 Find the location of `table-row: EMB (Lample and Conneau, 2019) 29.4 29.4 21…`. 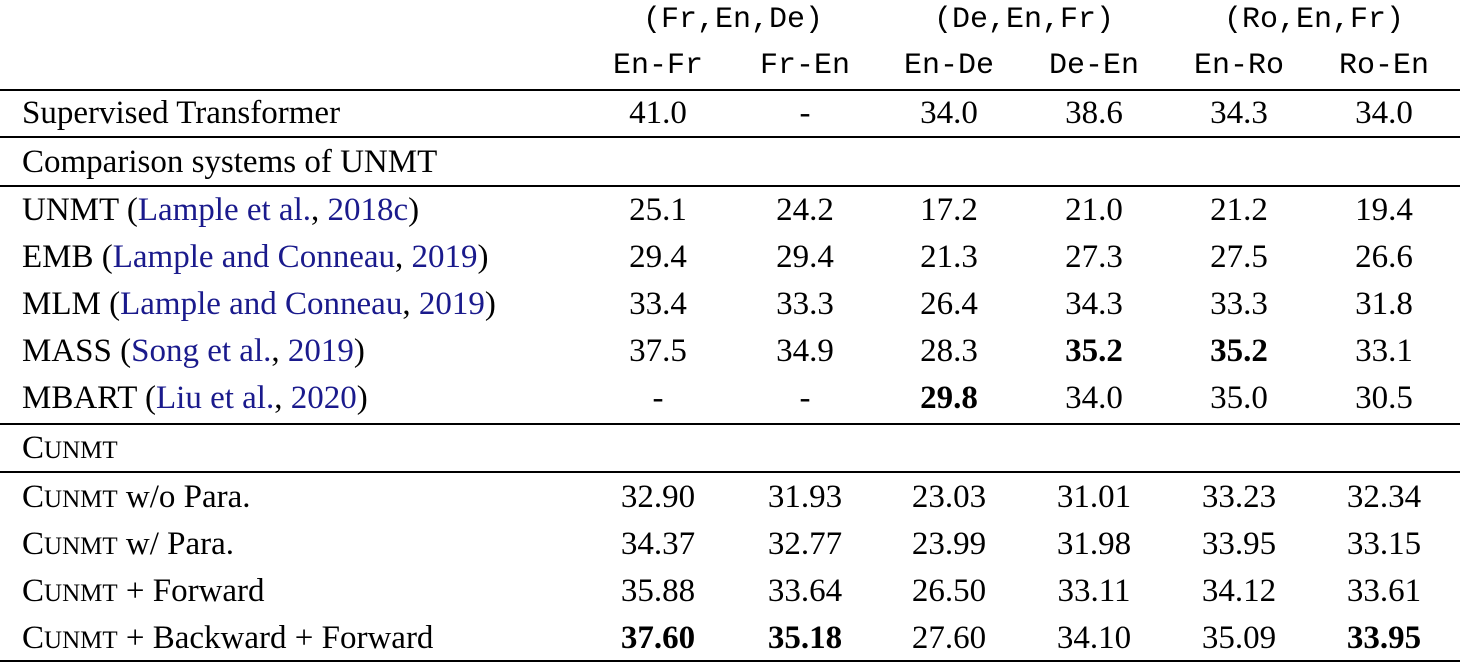

table-row: EMB (Lample and Conneau, 2019) 29.4 29.4 21… is located at coordinates (730, 257).